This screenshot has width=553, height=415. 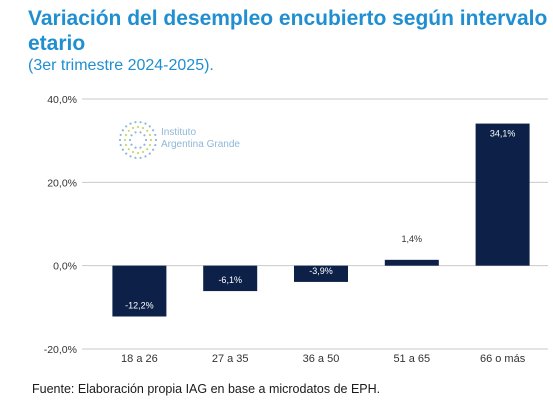 What do you see at coordinates (503, 134) in the screenshot?
I see `data-label: 34,1%` at bounding box center [503, 134].